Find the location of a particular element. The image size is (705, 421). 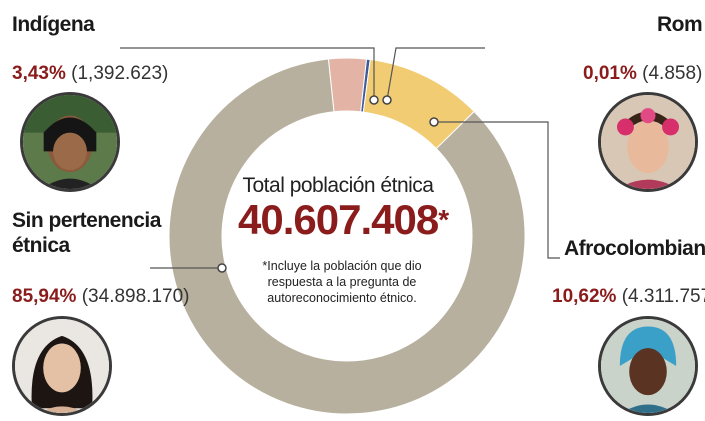

count-indigena: (1,392.623) is located at coordinates (120, 73).